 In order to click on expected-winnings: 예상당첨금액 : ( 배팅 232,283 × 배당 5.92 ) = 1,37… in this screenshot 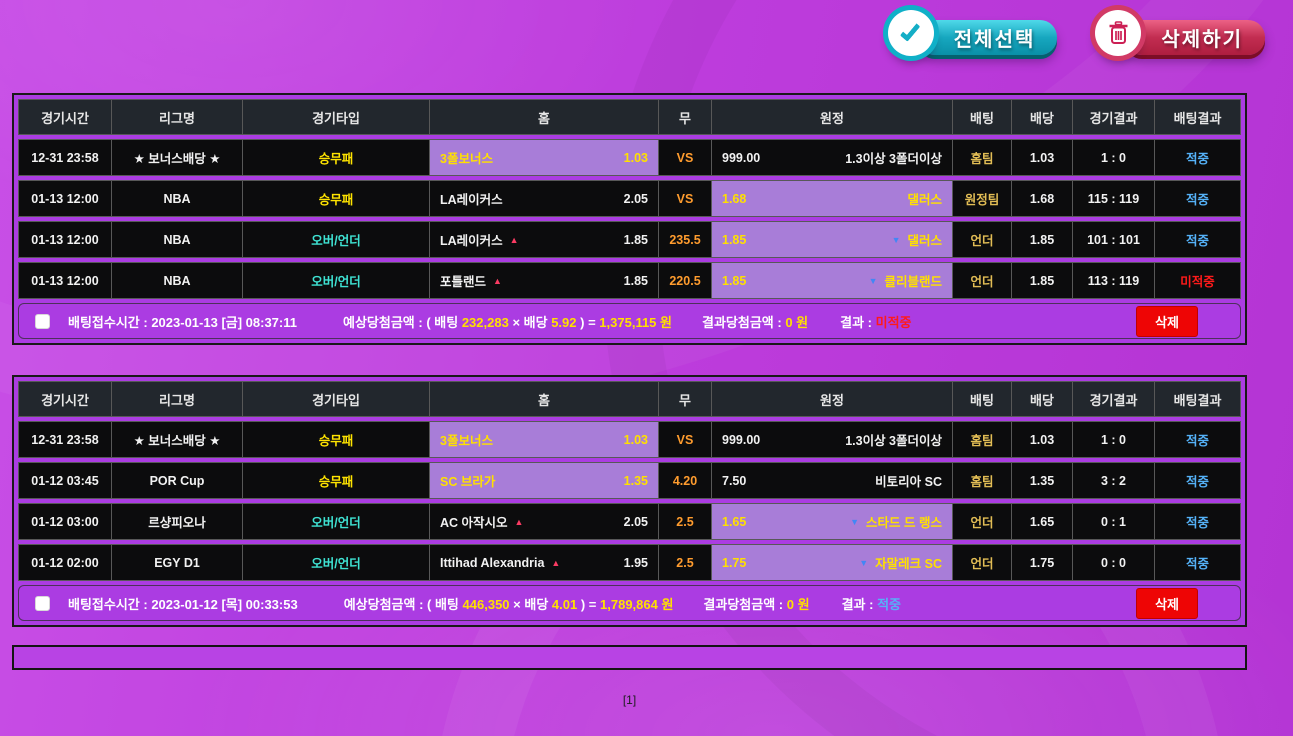, I will do `click(507, 322)`.